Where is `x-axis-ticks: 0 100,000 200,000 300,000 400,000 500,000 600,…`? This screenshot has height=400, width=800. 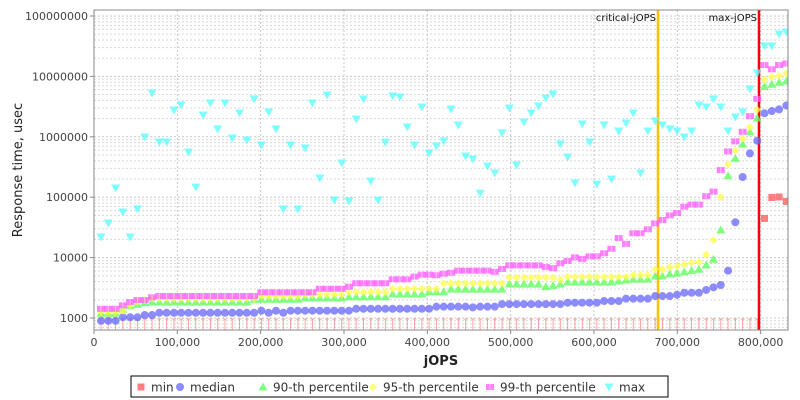 x-axis-ticks: 0 100,000 200,000 300,000 400,000 500,000 600,… is located at coordinates (437, 339).